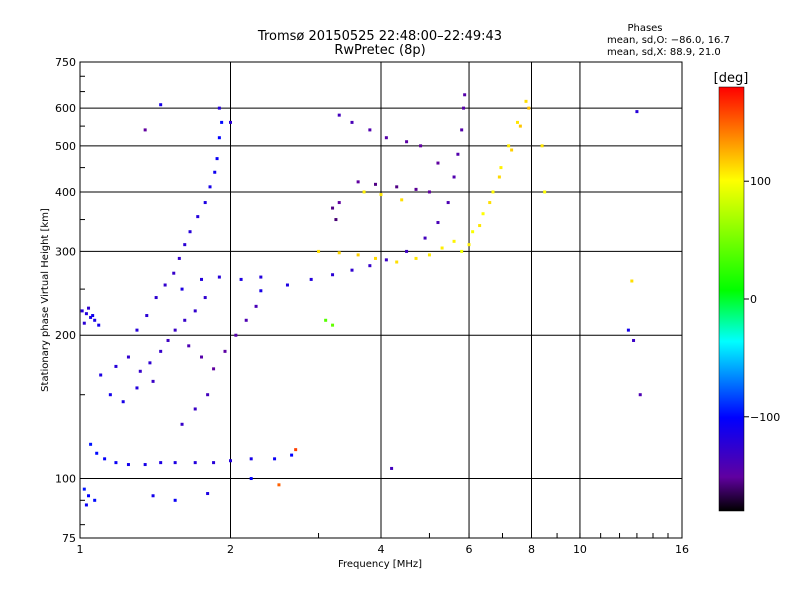  Describe the element at coordinates (65, 62) in the screenshot. I see `y-tick-label: 750` at that location.